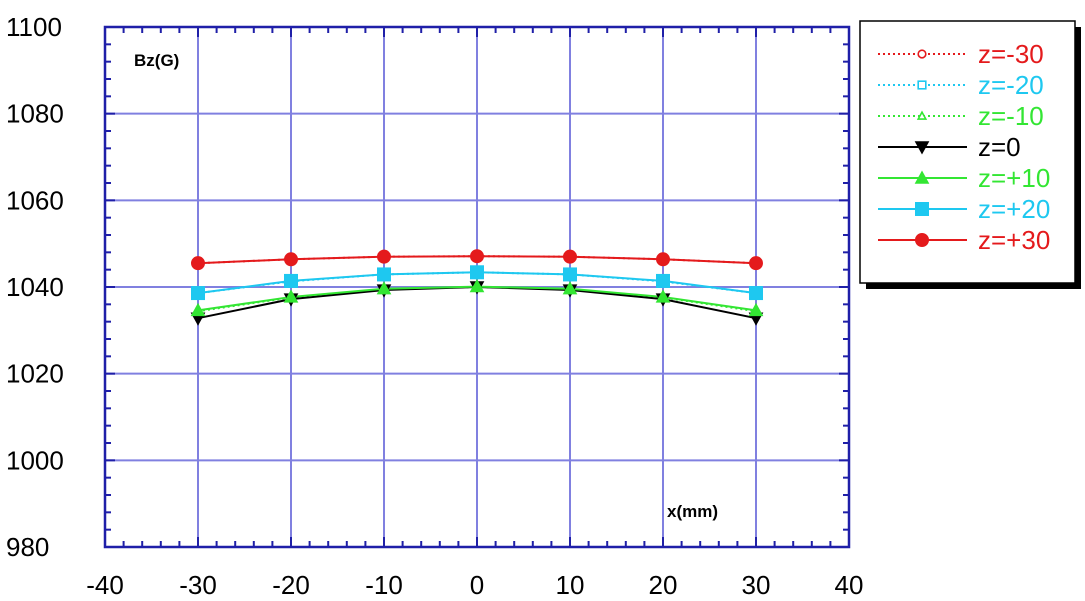 Image resolution: width=1085 pixels, height=601 pixels. Describe the element at coordinates (663, 585) in the screenshot. I see `x-tick-label: 20` at that location.